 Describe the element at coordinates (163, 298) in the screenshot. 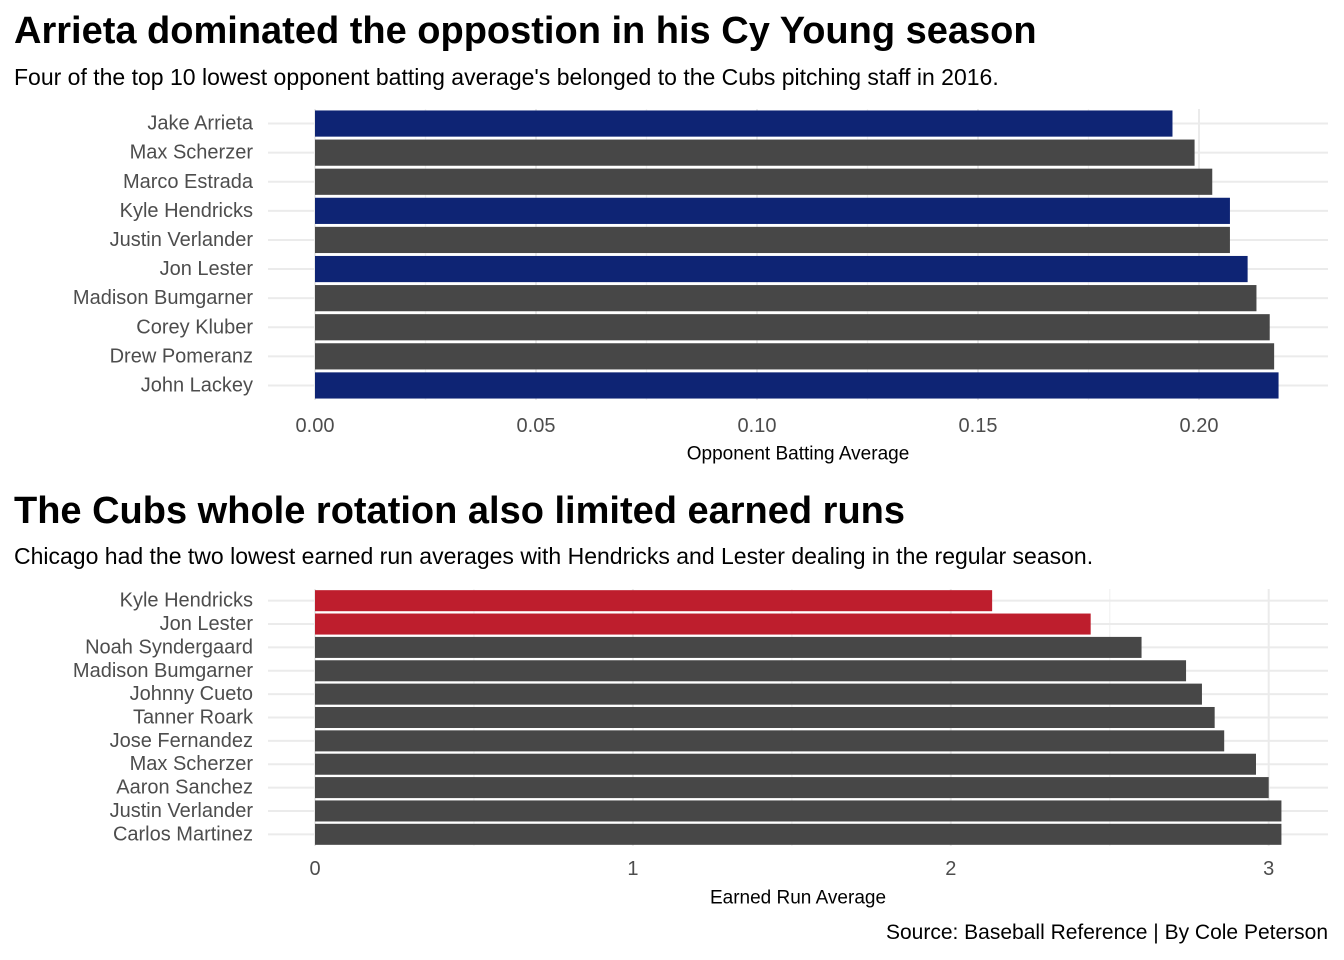

I see `chart1-category-label: Madison Bumgarner` at that location.